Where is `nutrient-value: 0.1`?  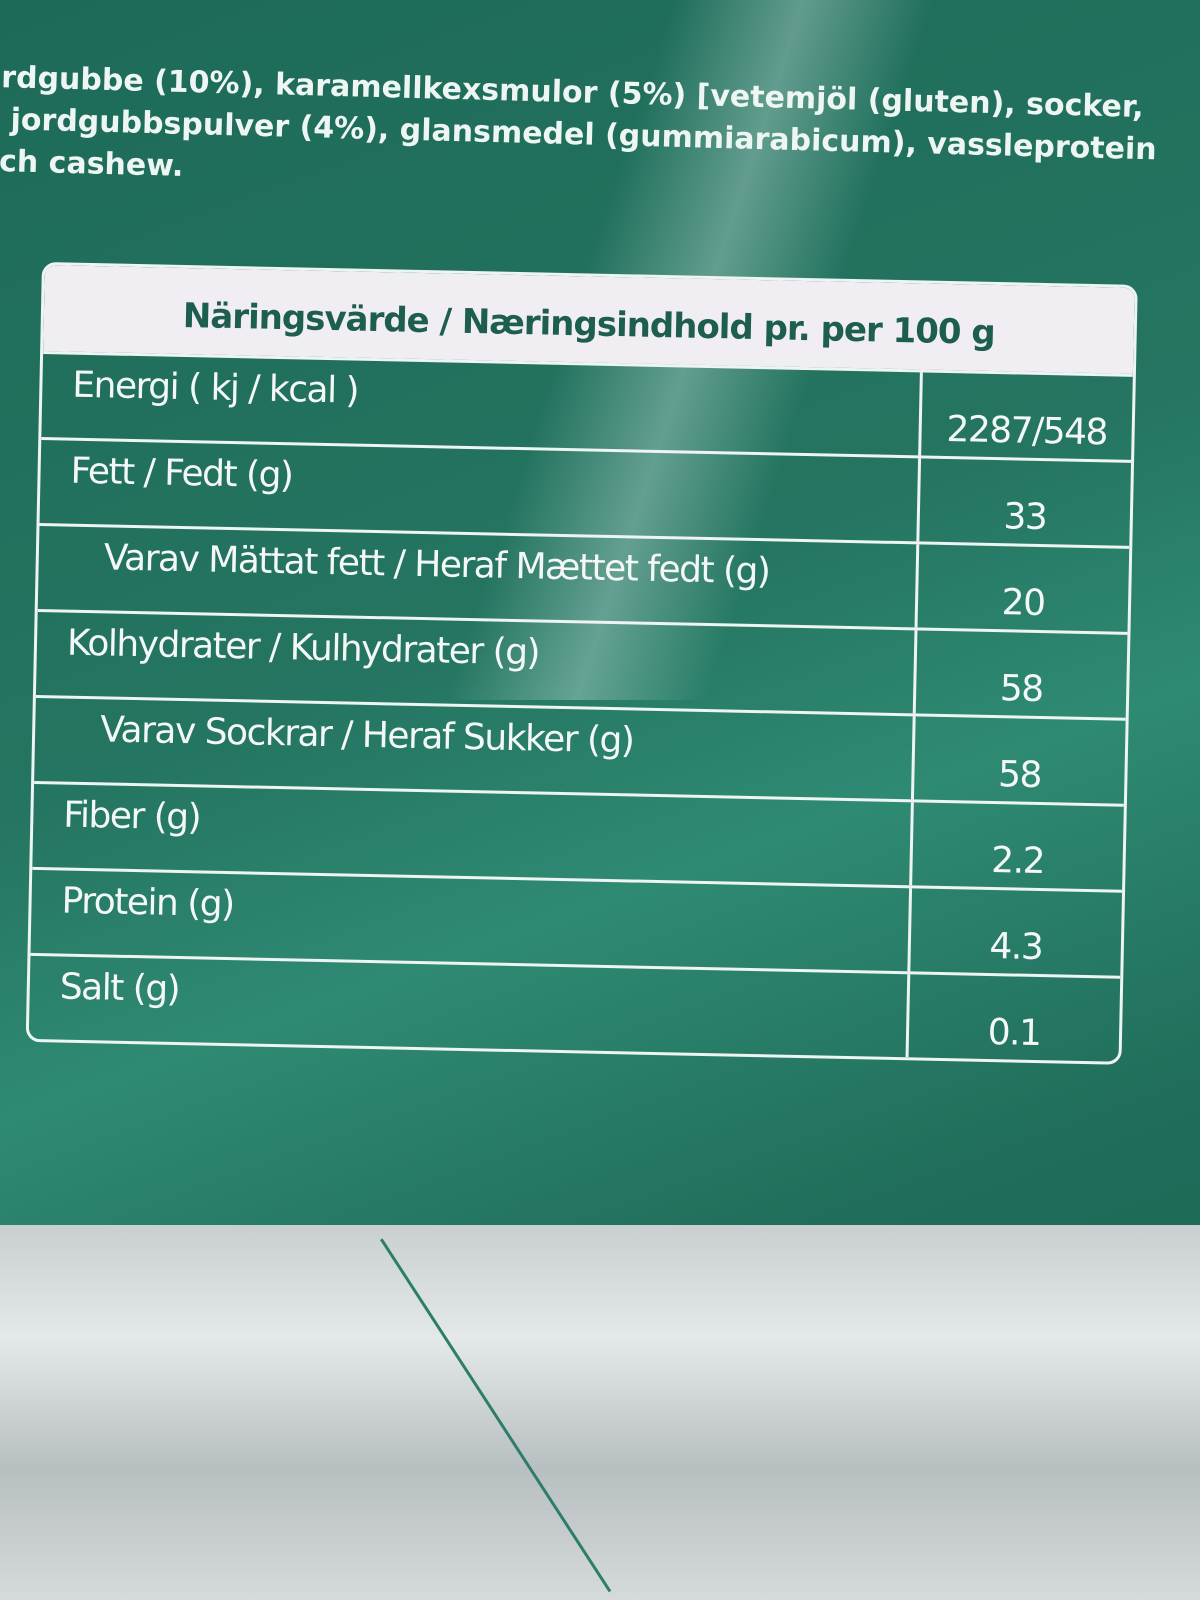 nutrient-value: 0.1 is located at coordinates (1014, 1033).